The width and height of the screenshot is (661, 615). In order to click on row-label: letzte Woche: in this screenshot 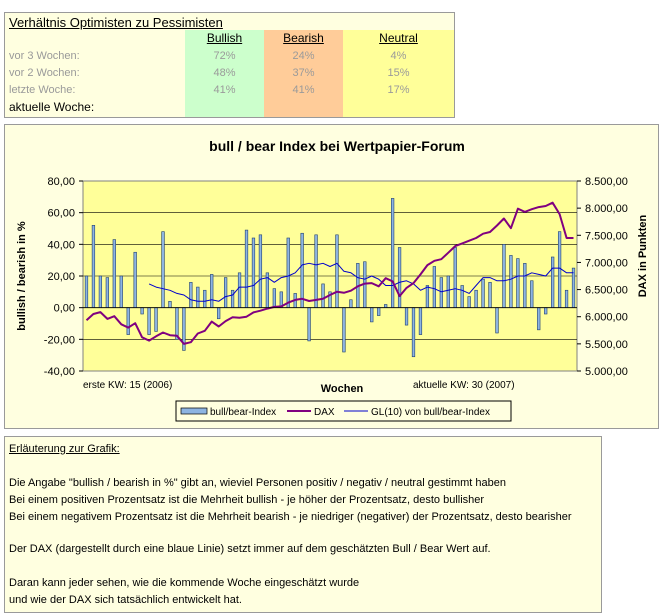, I will do `click(42, 90)`.